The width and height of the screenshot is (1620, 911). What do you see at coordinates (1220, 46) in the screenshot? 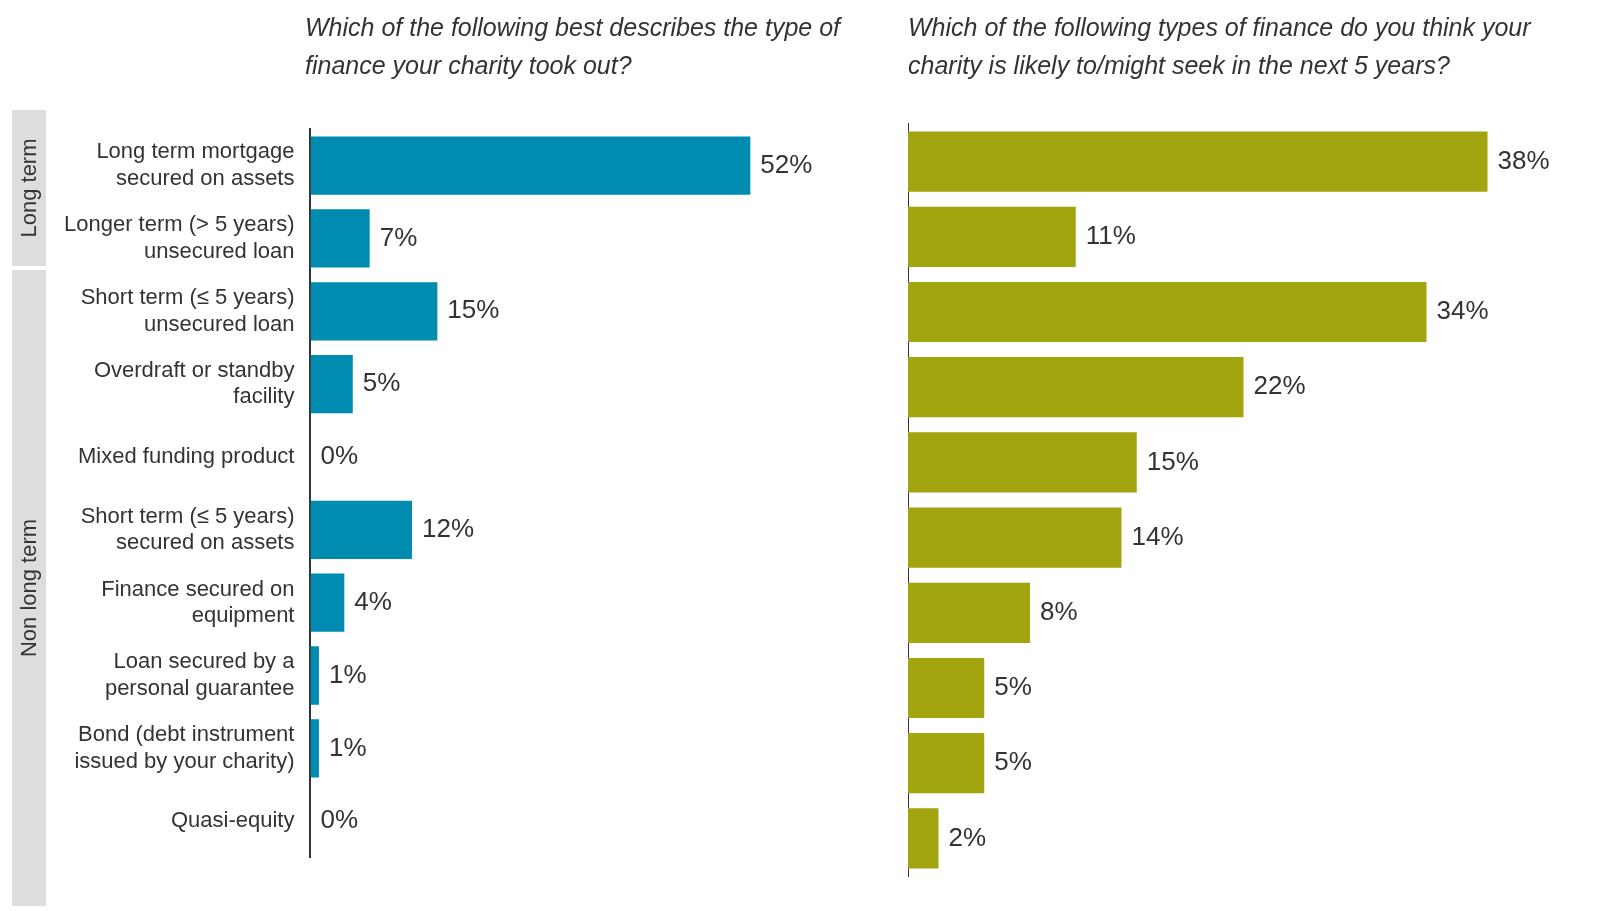
I see `chart-title: Which of the following types of finance do you think your charity is likely to/might seek in the next 5 years?` at bounding box center [1220, 46].